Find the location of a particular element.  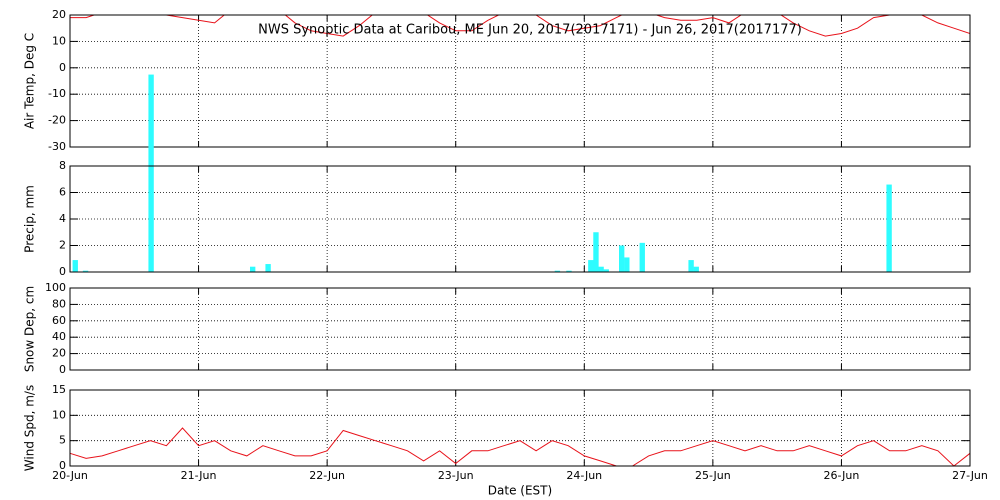

x-tick-label: 27-Jun is located at coordinates (970, 475).